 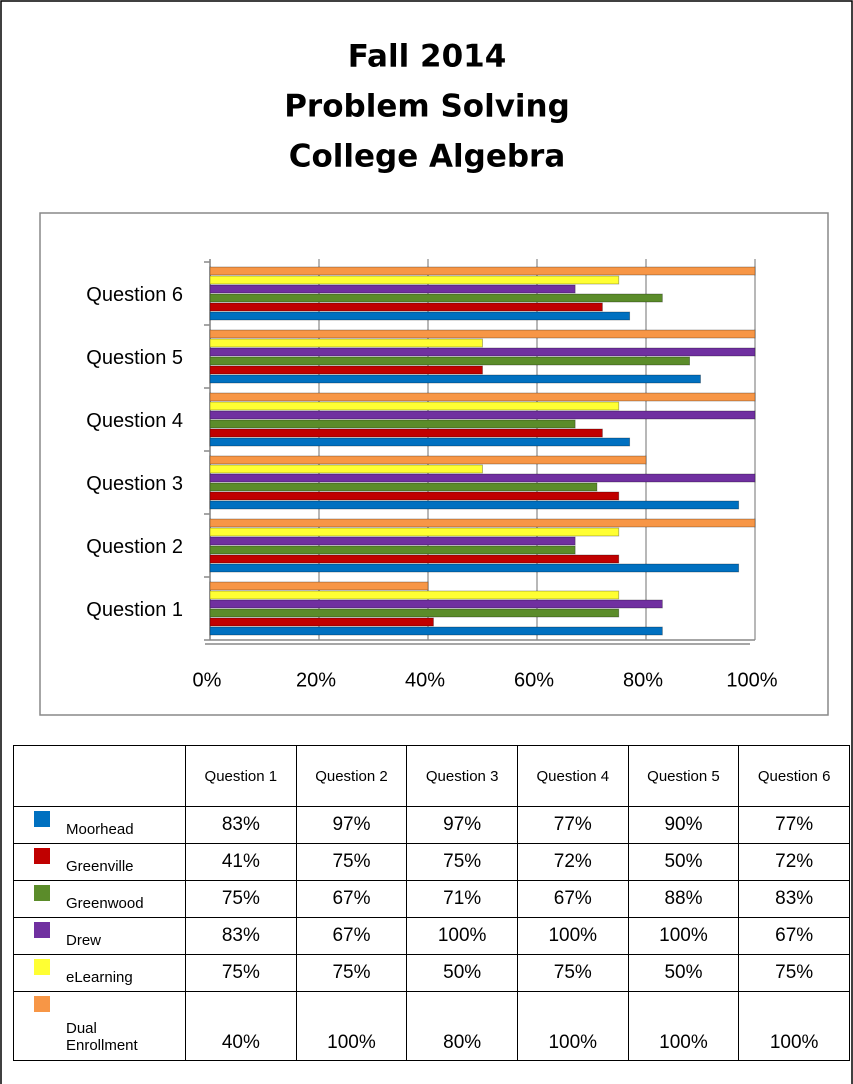 I want to click on y-tick-label: Question 6, so click(x=134, y=295).